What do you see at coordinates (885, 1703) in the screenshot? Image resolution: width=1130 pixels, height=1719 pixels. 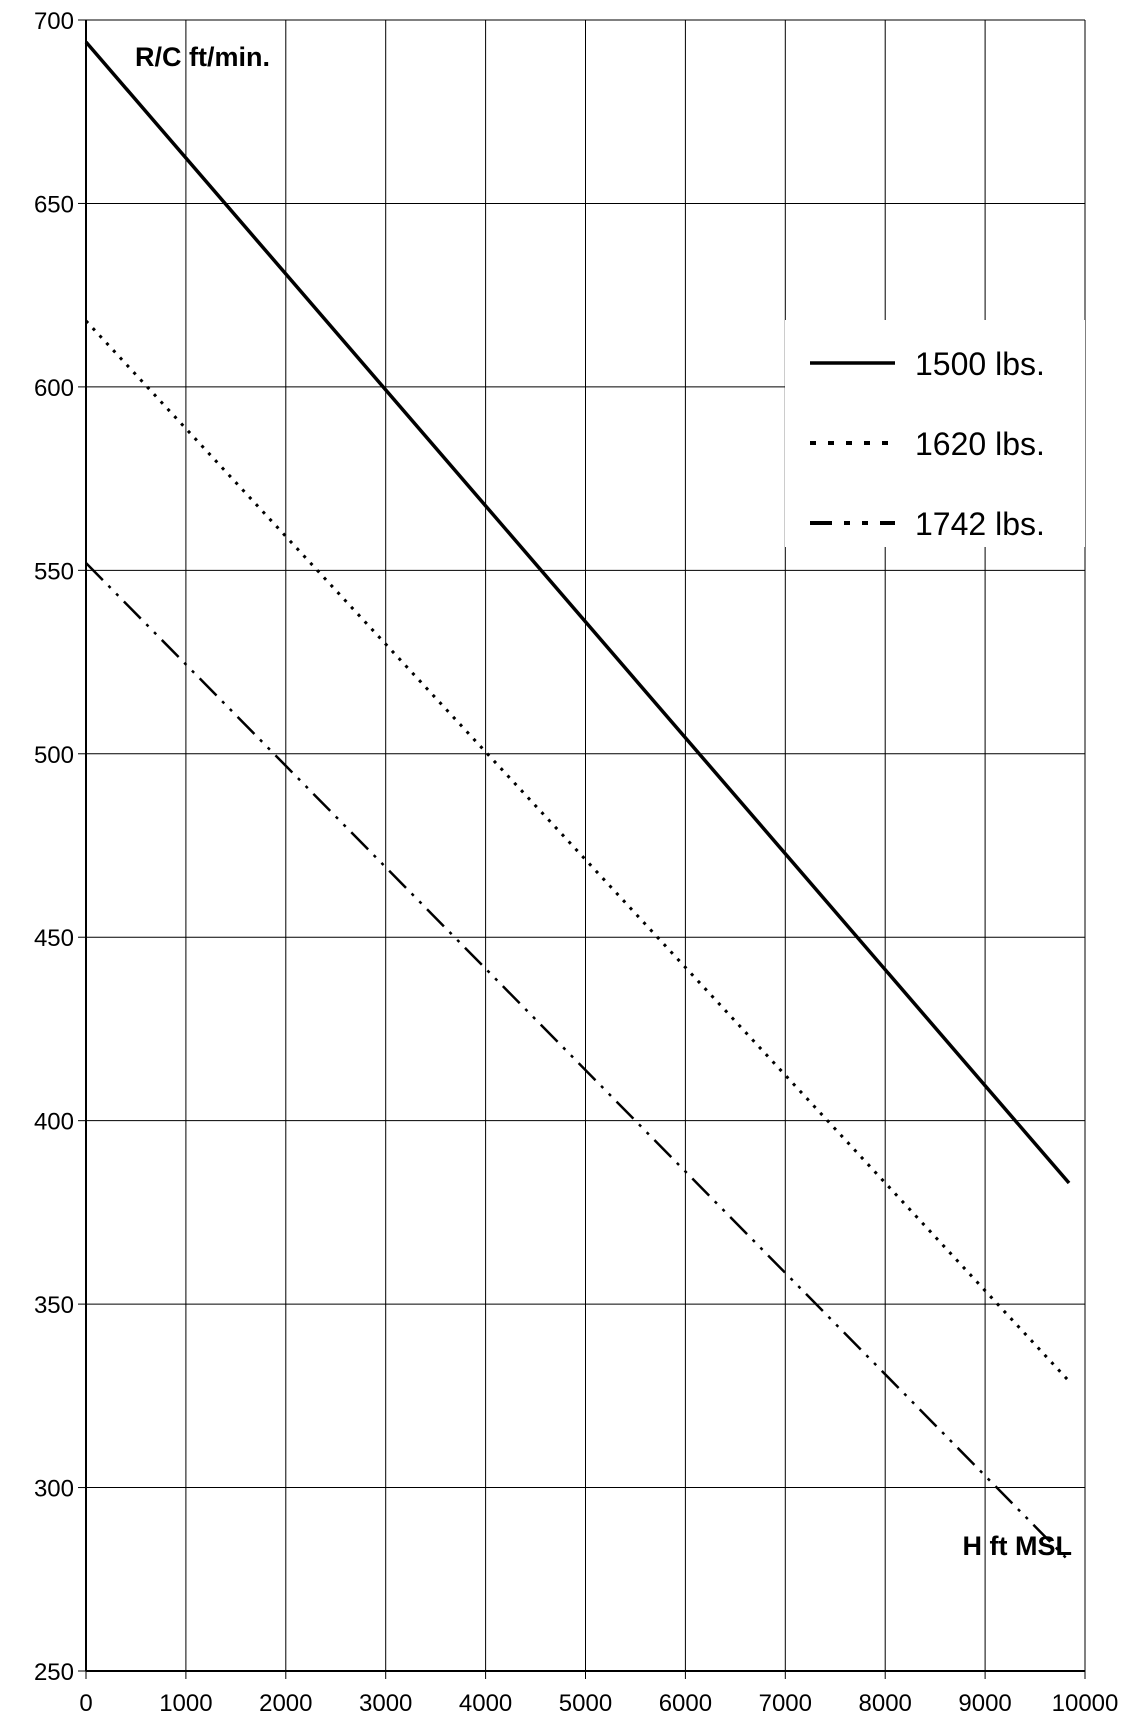 I see `x-tick-label: 8000` at bounding box center [885, 1703].